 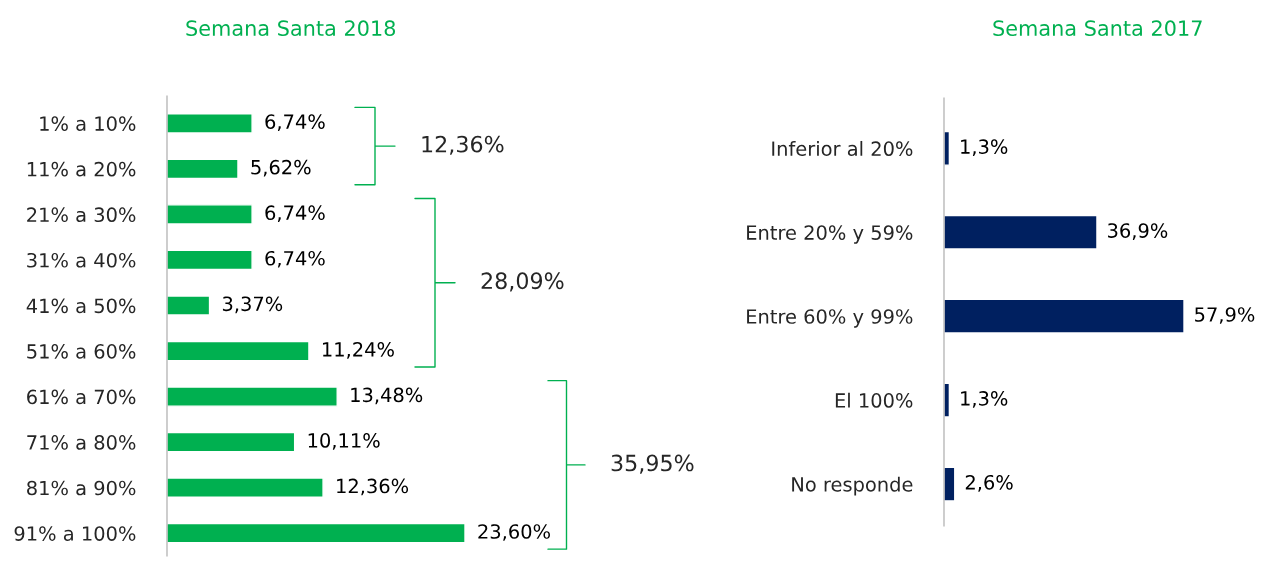 I want to click on y-tick-label: 91% a 100%, so click(x=75, y=533).